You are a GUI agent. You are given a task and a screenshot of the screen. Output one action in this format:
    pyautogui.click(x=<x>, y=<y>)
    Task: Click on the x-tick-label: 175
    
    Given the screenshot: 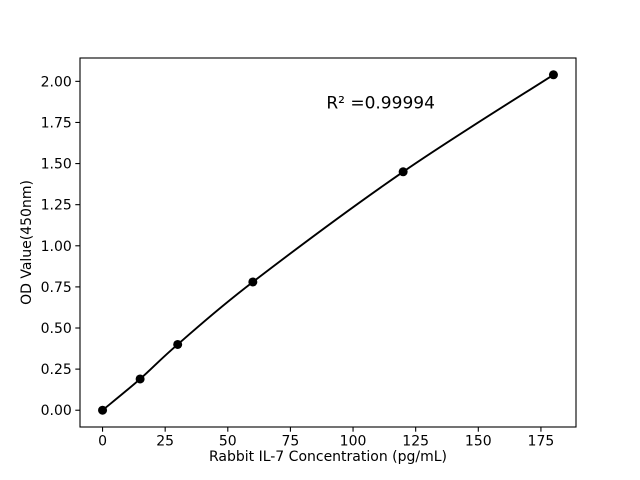 What is the action you would take?
    pyautogui.click(x=541, y=442)
    